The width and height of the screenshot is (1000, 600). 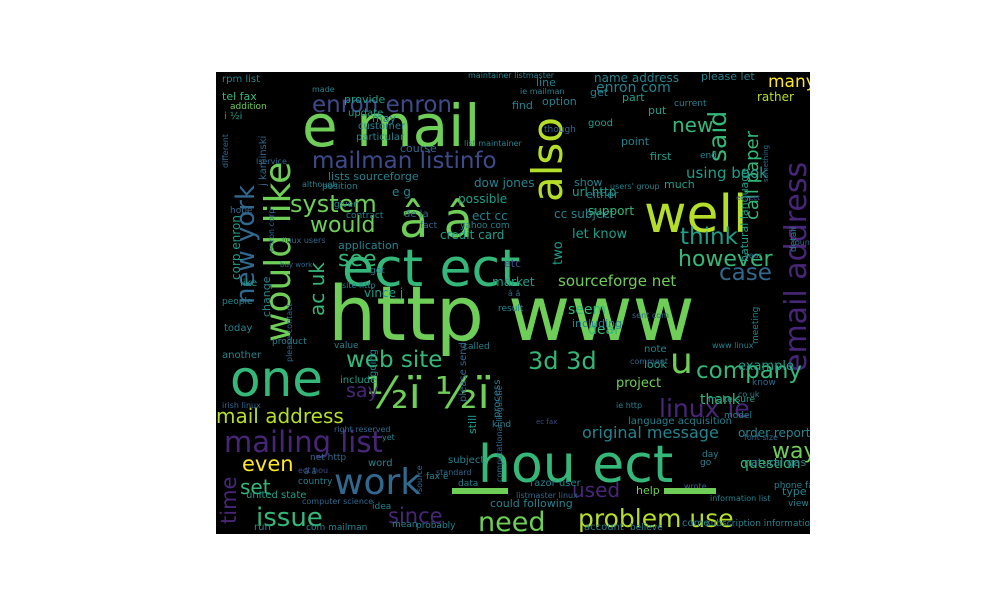 What do you see at coordinates (706, 463) in the screenshot?
I see `word-cloud-term: go` at bounding box center [706, 463].